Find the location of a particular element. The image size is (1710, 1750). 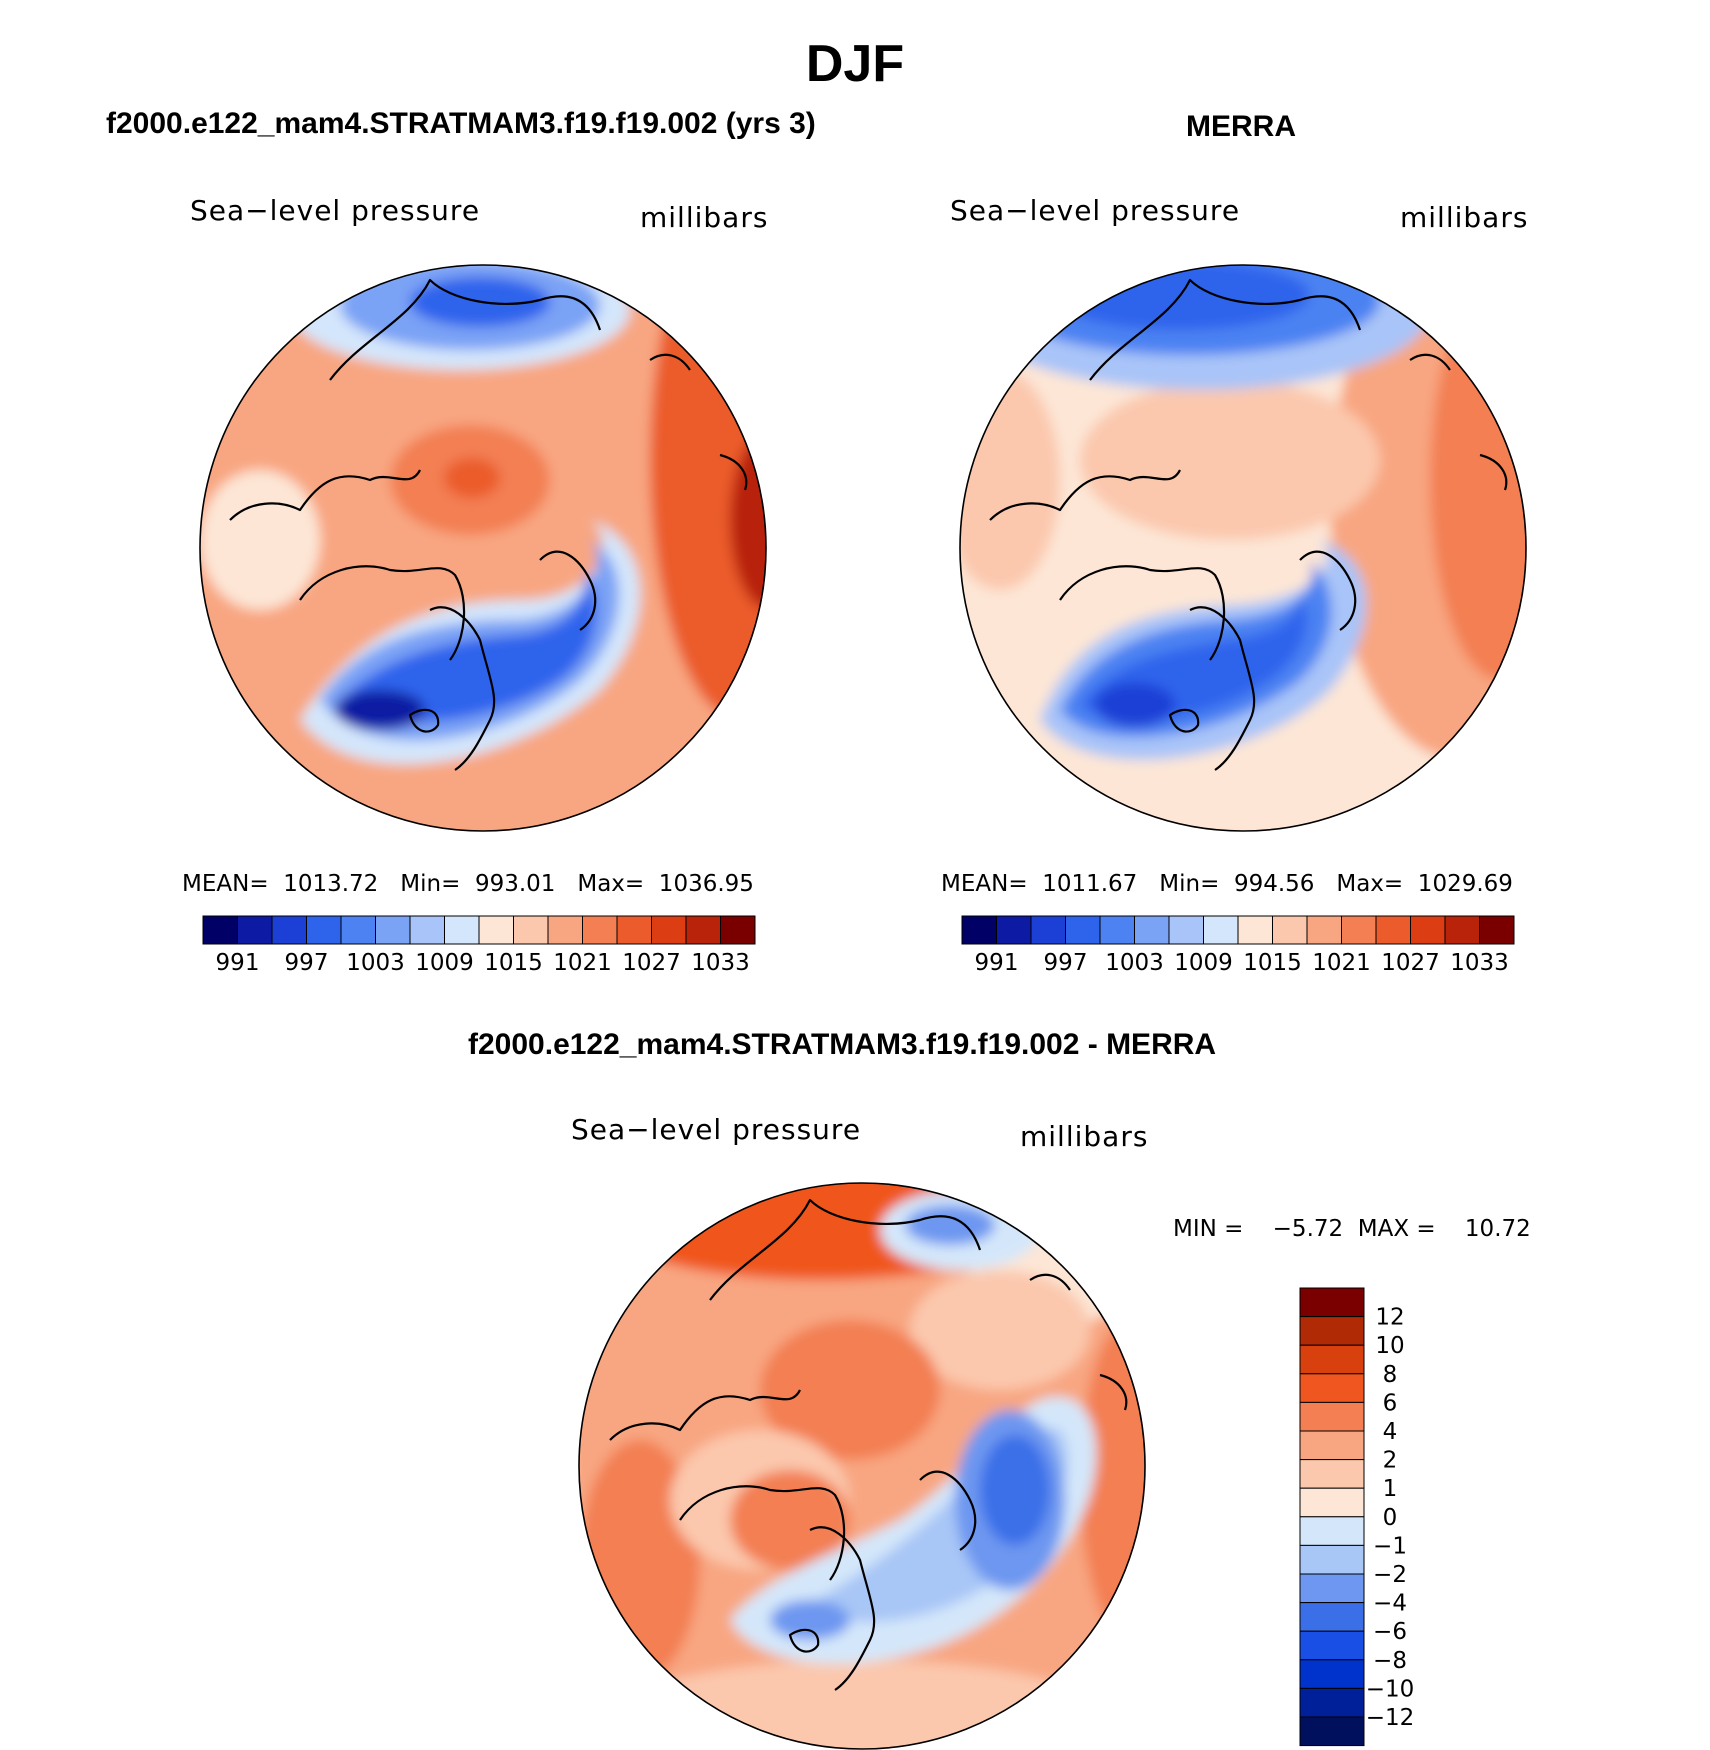

panel-2-variable-label: Sea−level pressure is located at coordinates (1095, 210).